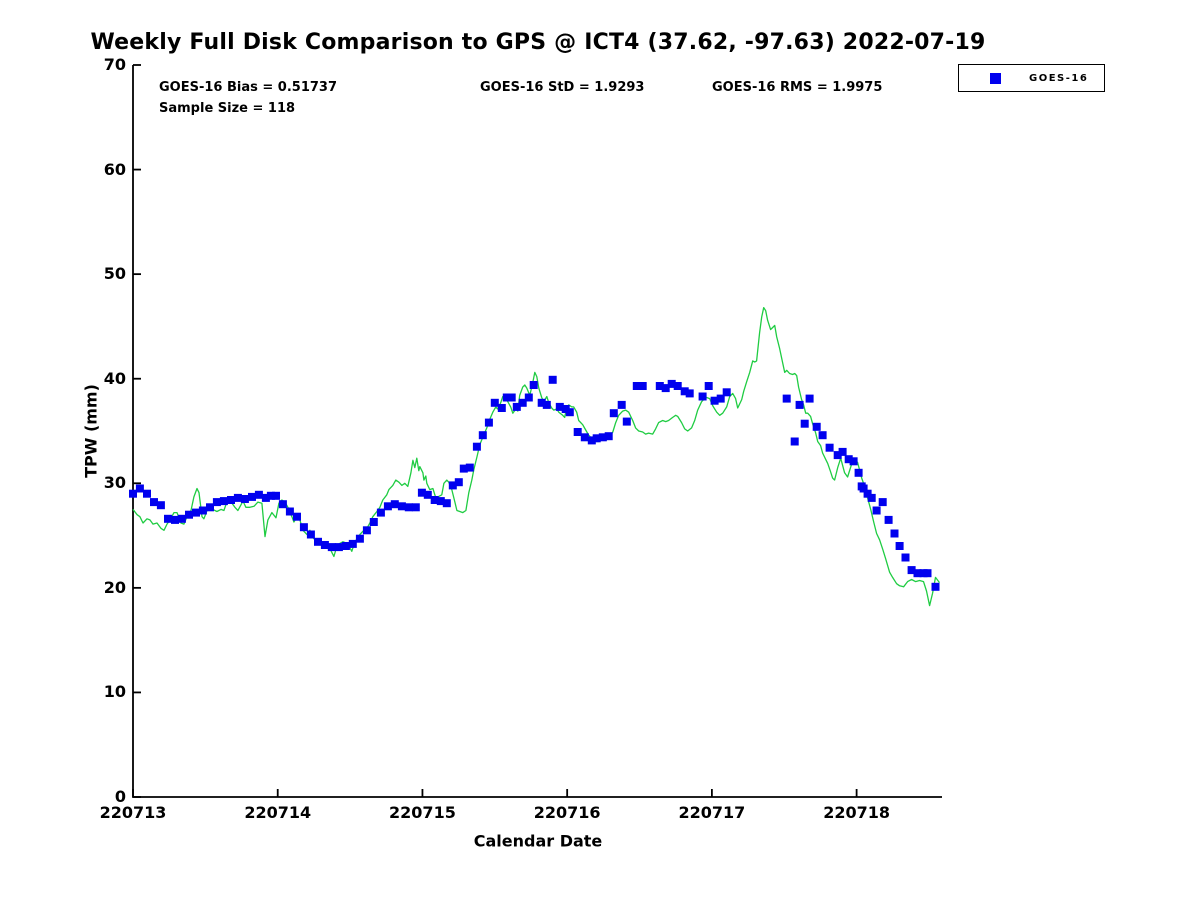 This screenshot has height=900, width=1200. What do you see at coordinates (133, 812) in the screenshot?
I see `x-tick-label: 220713` at bounding box center [133, 812].